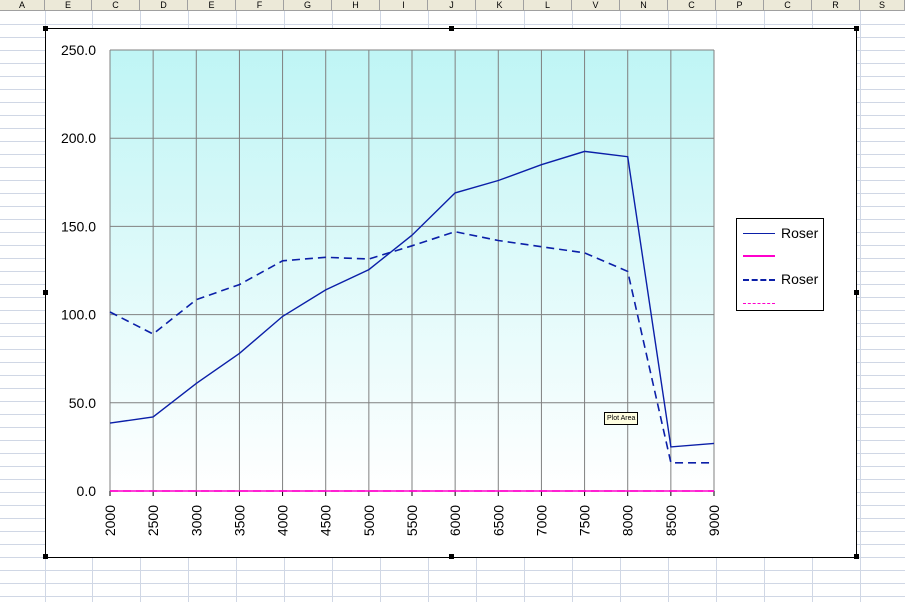 This screenshot has width=905, height=602. What do you see at coordinates (412, 520) in the screenshot?
I see `x-tick-label: 5500` at bounding box center [412, 520].